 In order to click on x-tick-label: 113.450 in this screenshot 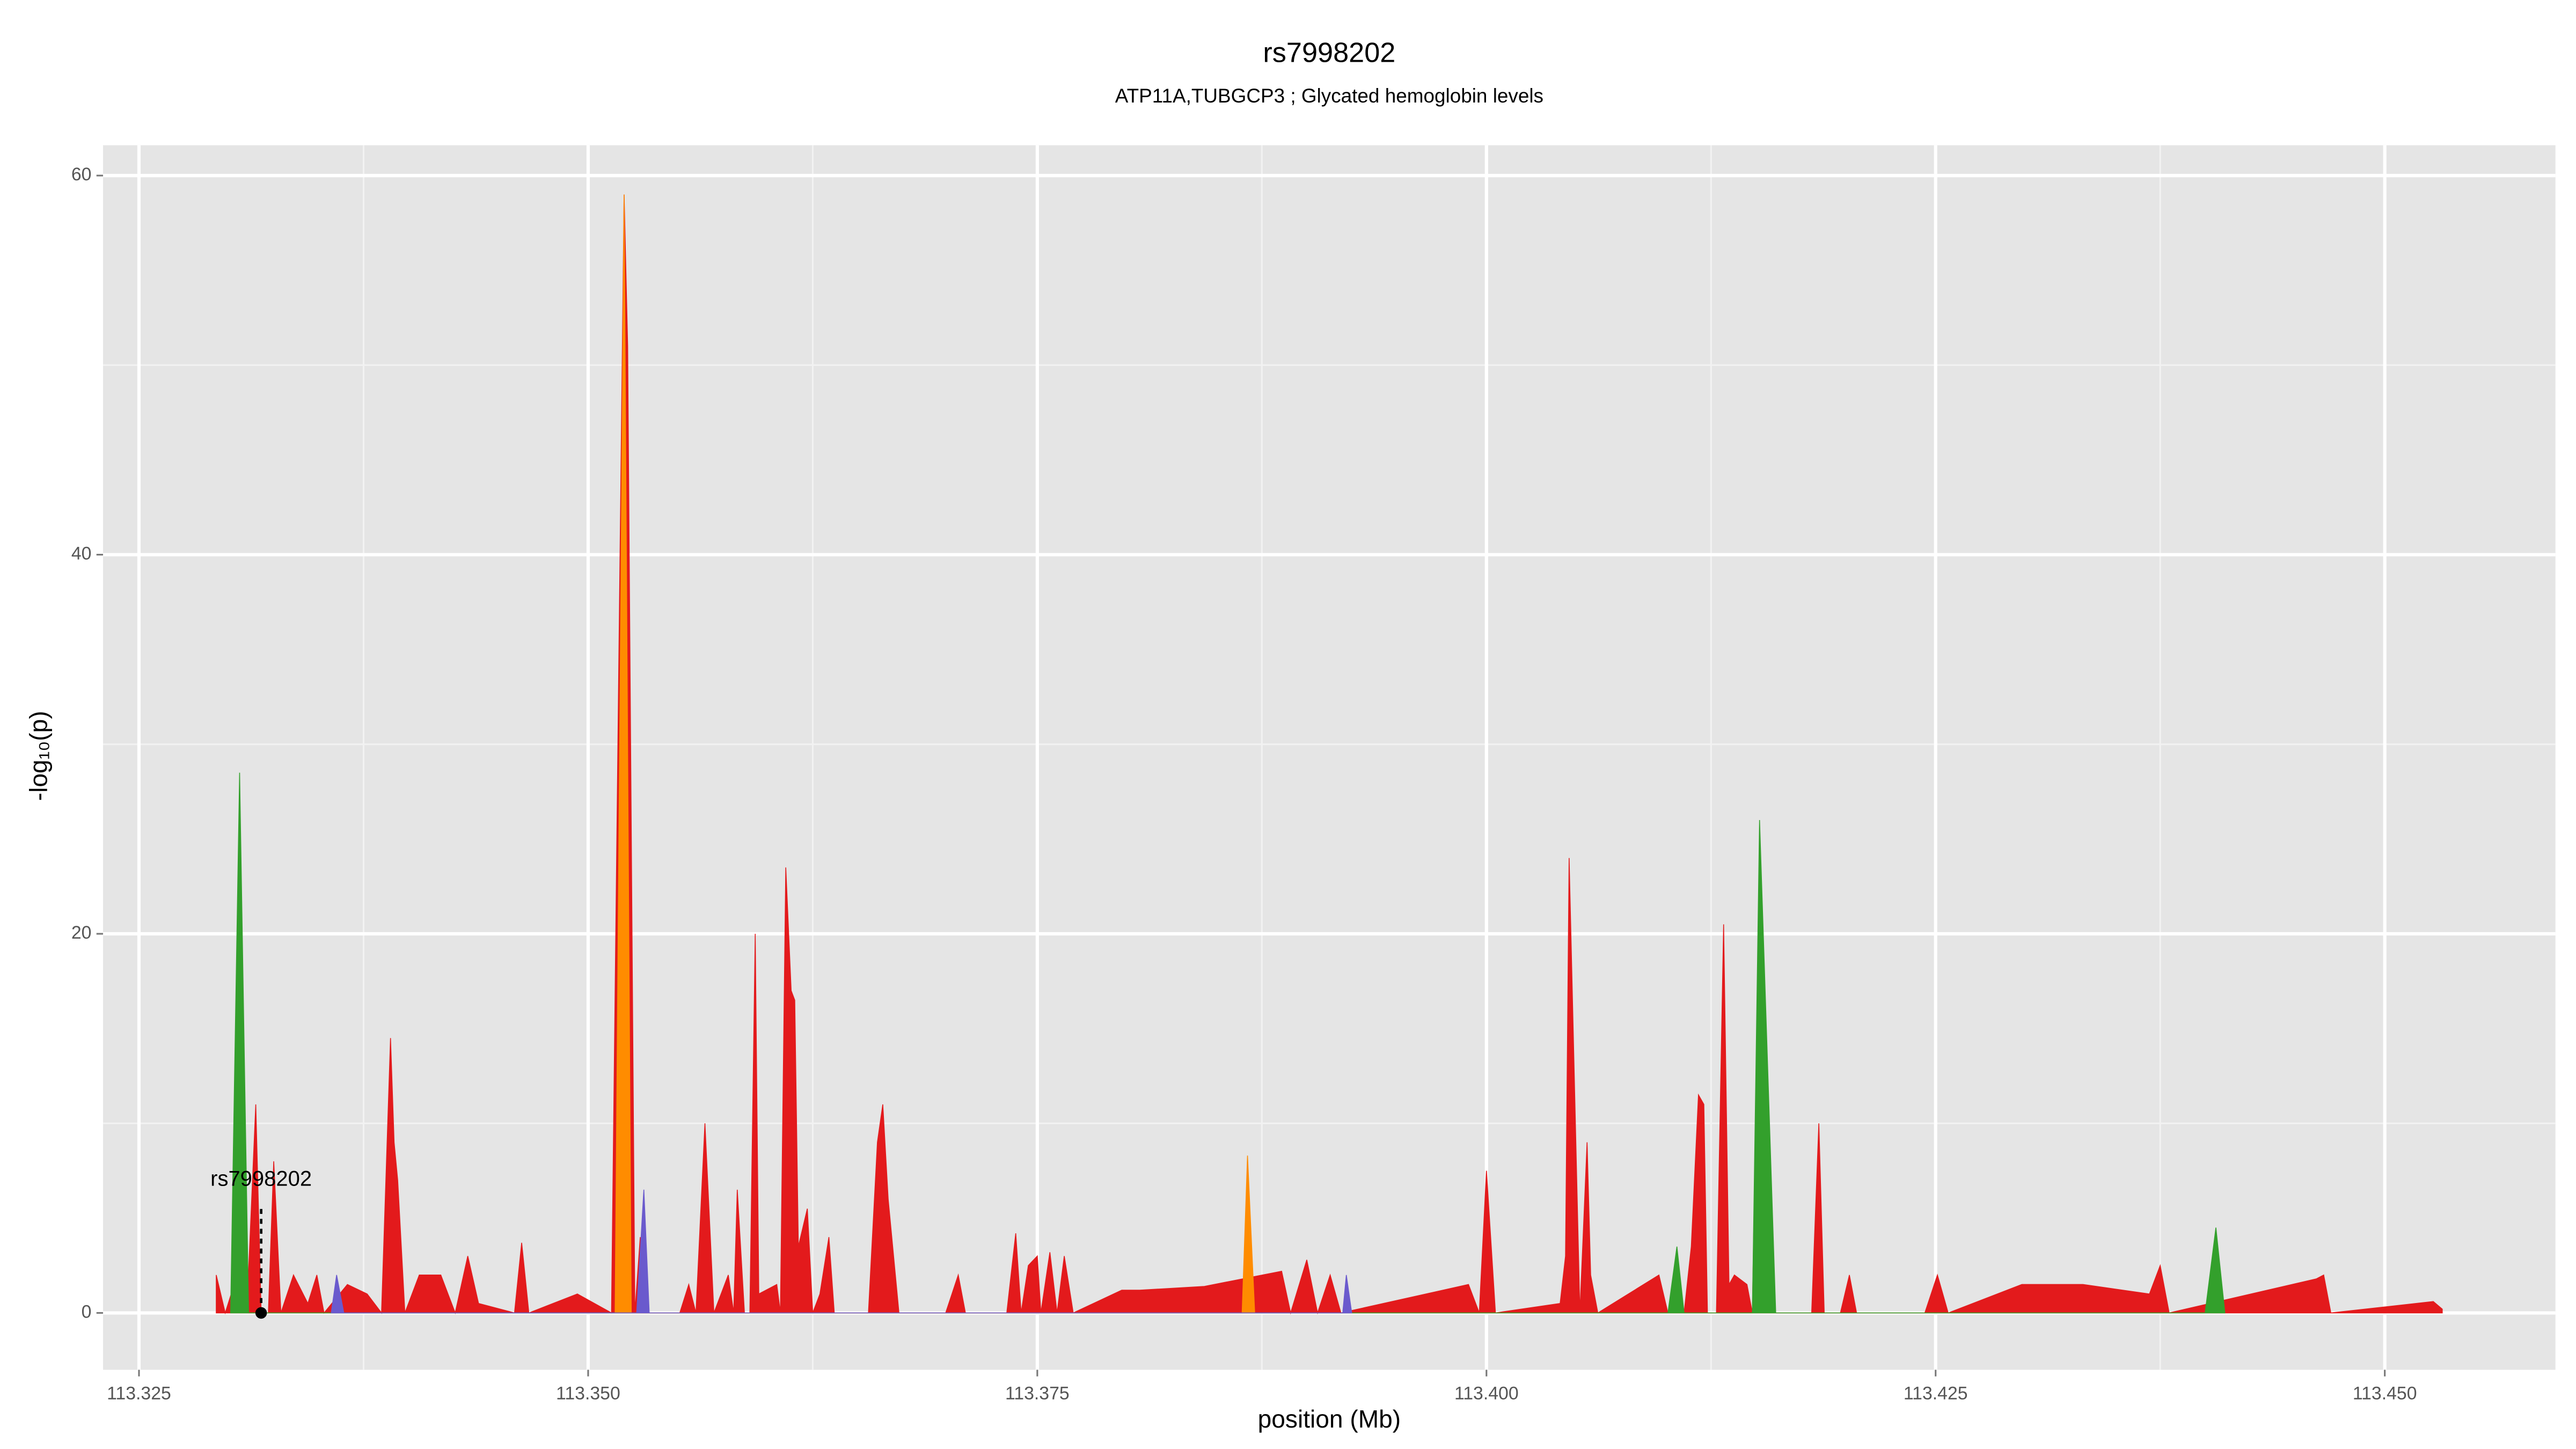, I will do `click(2385, 1393)`.